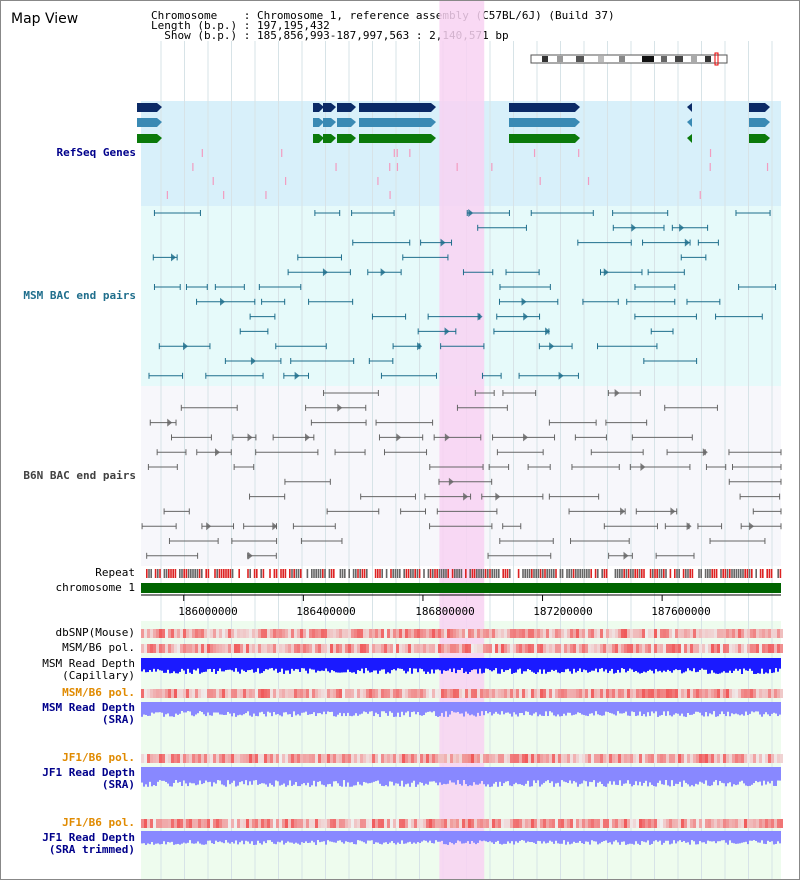  I want to click on track-label-b6n-bac: B6N BAC end pairs, so click(79, 475).